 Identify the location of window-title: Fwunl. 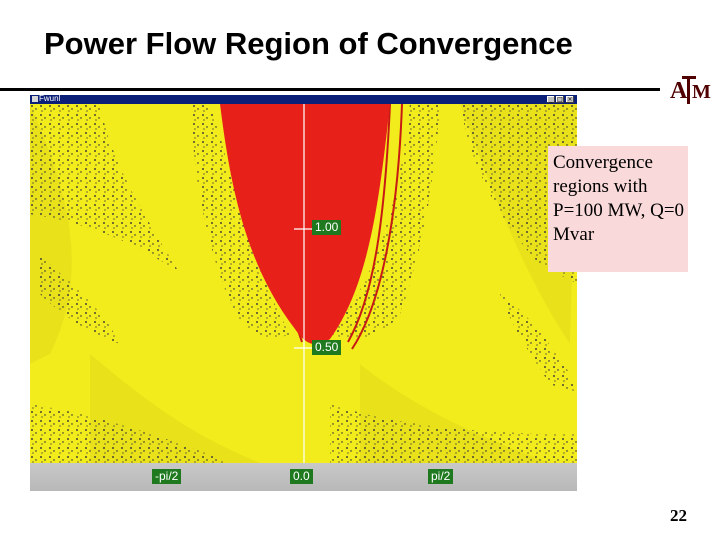
(50, 99).